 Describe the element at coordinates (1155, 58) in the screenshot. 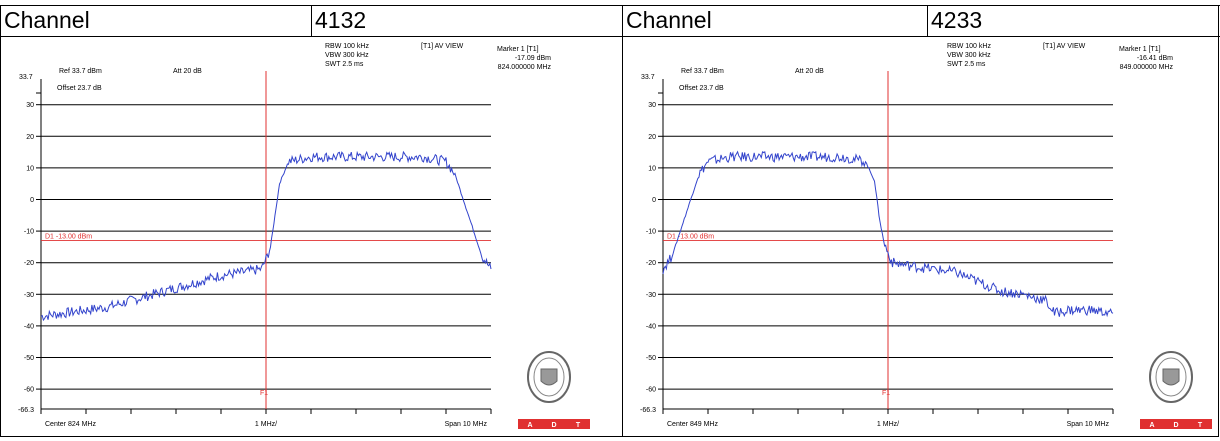

I see `marker-level-text: -16.41 dBm` at that location.